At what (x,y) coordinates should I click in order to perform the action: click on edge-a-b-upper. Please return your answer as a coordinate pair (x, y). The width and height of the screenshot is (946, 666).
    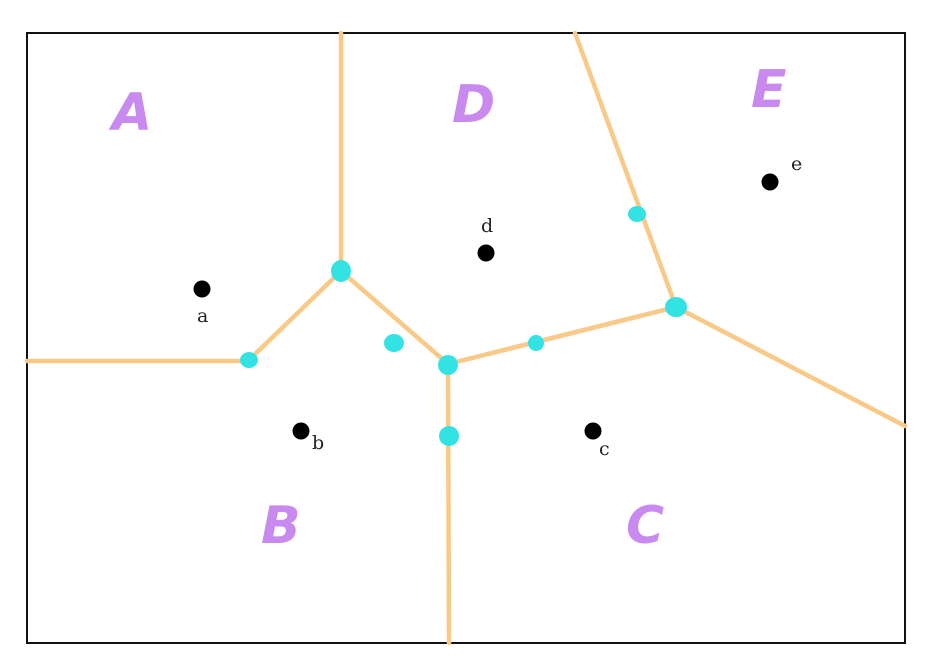
    Looking at the image, I should click on (294, 316).